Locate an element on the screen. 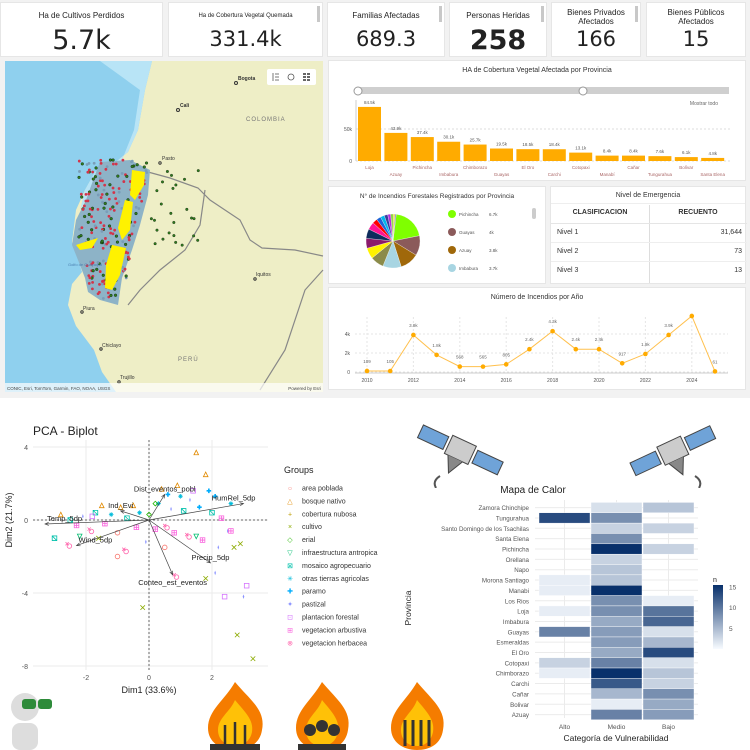 The height and width of the screenshot is (750, 750). grid-icon is located at coordinates (306, 77).